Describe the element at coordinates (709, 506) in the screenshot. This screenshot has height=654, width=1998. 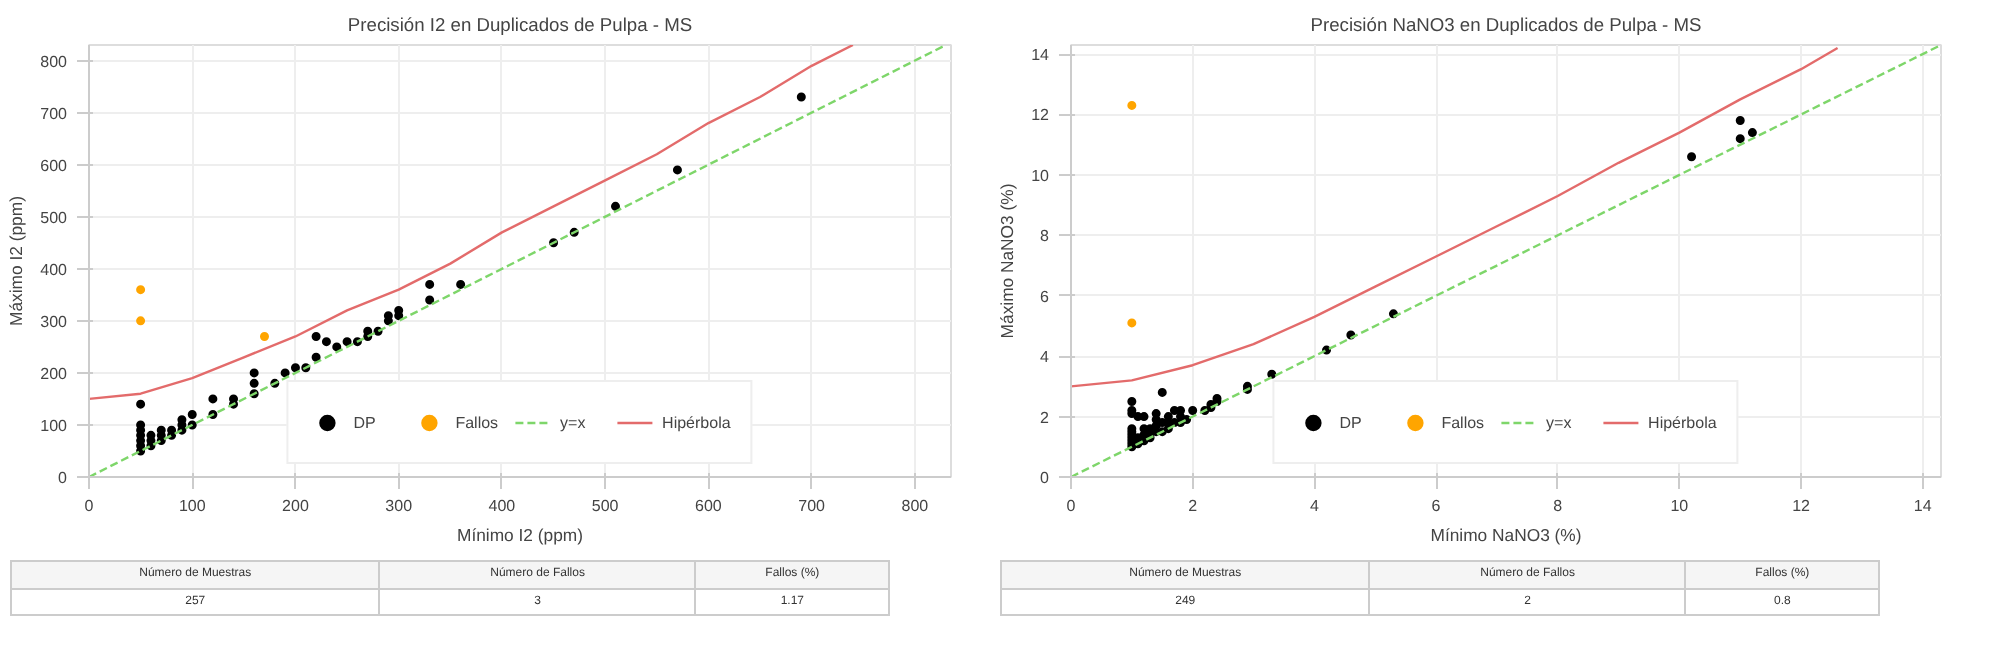
I see `x-tick-label: 600` at that location.